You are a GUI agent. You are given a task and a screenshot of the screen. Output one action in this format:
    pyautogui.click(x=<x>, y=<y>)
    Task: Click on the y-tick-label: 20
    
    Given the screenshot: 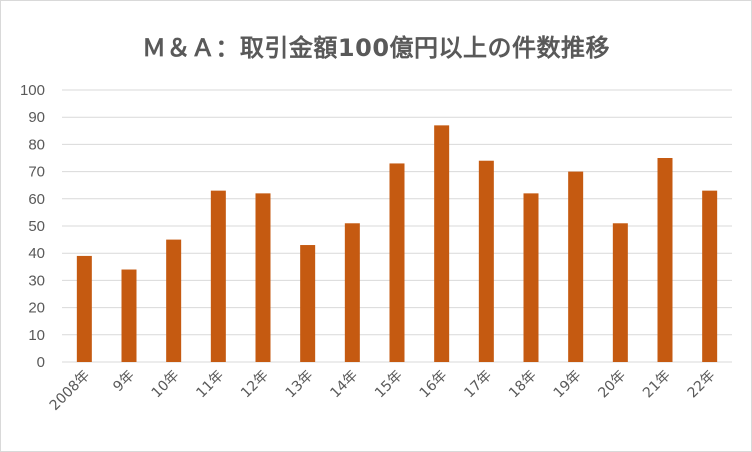 What is the action you would take?
    pyautogui.click(x=36, y=308)
    